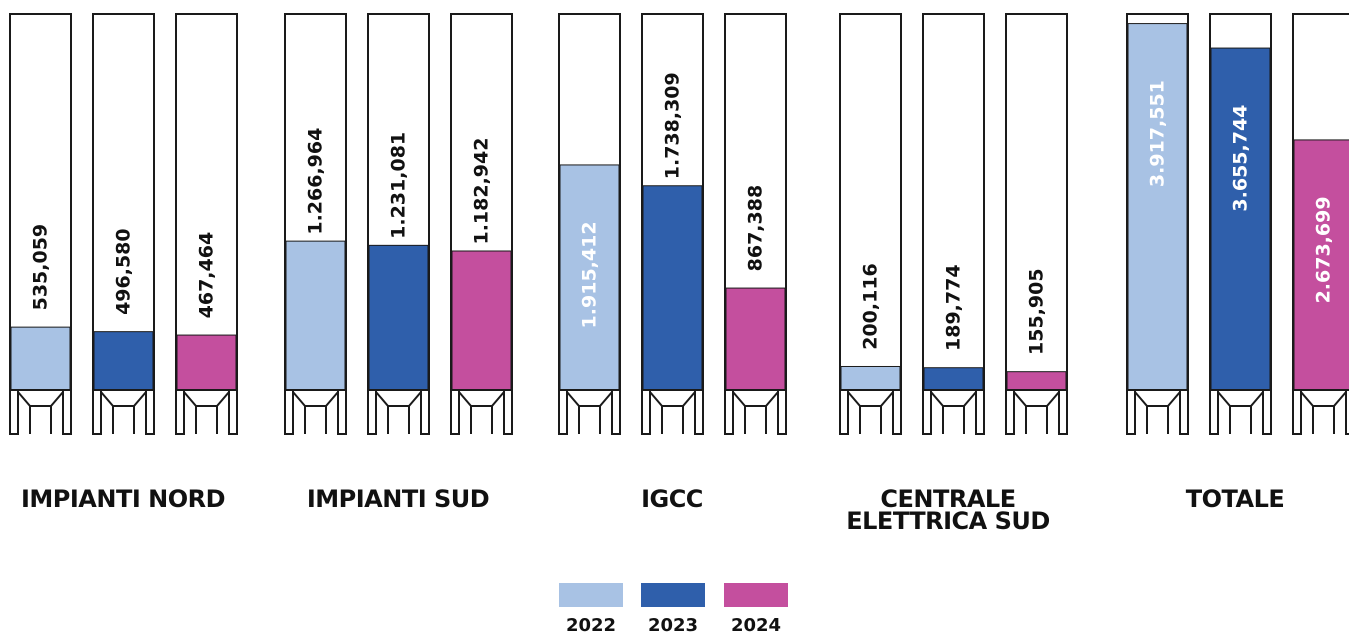  What do you see at coordinates (41, 267) in the screenshot?
I see `value-label: 535,059` at bounding box center [41, 267].